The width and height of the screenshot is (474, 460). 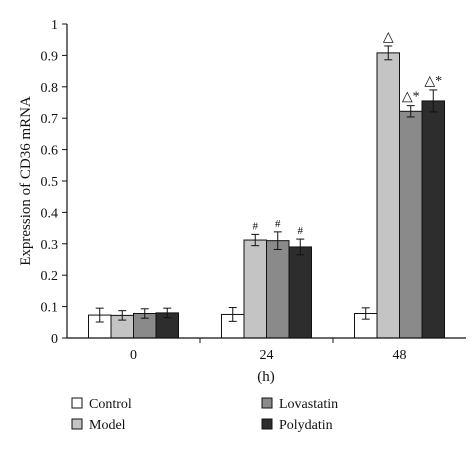 What do you see at coordinates (26, 181) in the screenshot?
I see `y-axis-title: Expression of CD36 mRNA` at bounding box center [26, 181].